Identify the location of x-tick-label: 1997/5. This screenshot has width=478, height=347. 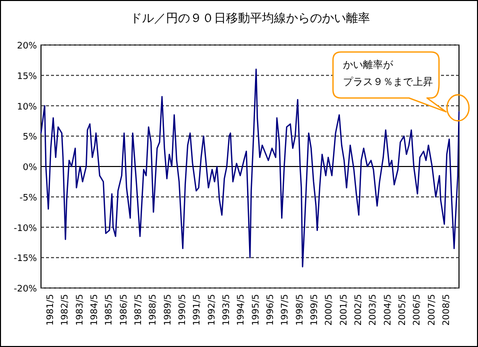
(285, 310).